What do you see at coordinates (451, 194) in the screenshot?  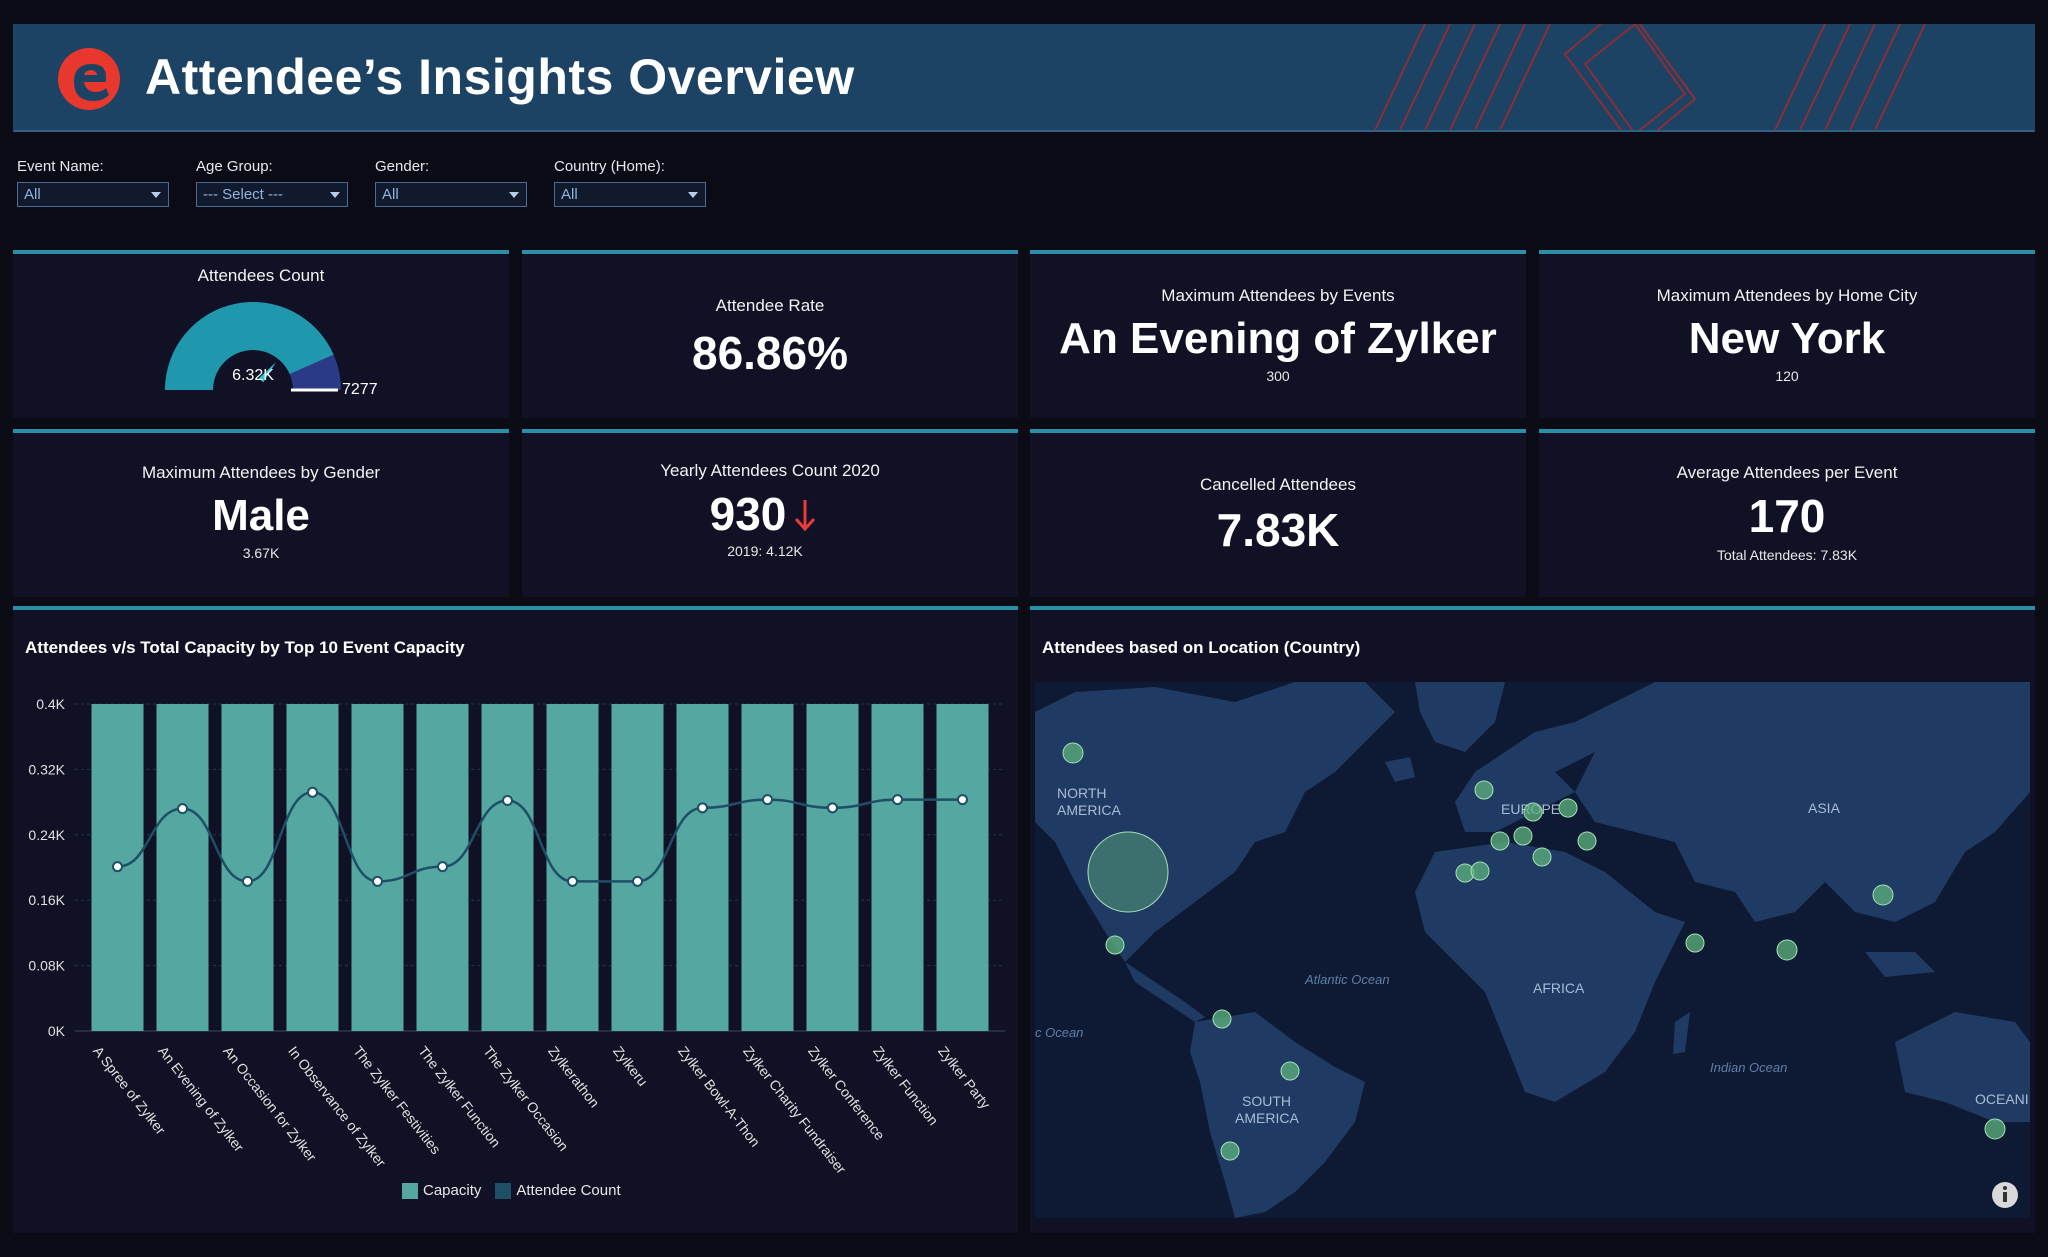 I see `gender-select: All` at bounding box center [451, 194].